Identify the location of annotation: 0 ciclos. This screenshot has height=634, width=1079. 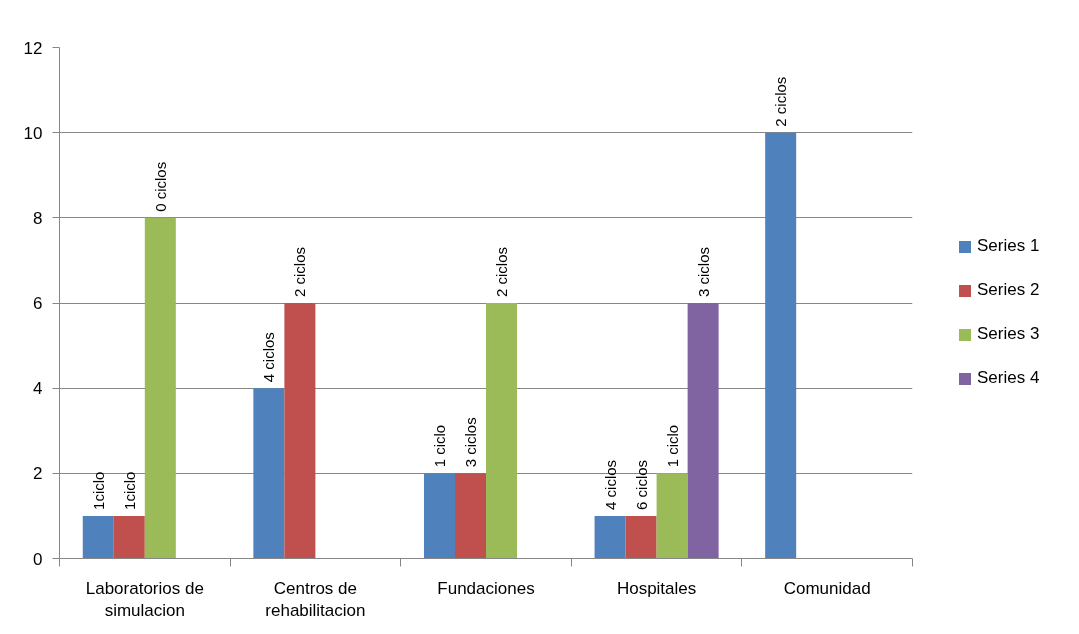
(160, 186).